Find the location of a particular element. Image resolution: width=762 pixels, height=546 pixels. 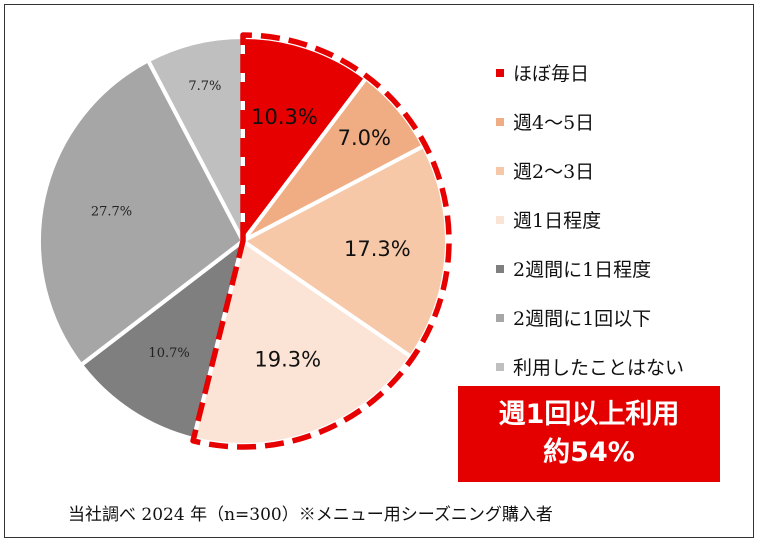

legend-item: 2週間に1日程度 is located at coordinates (621, 268).